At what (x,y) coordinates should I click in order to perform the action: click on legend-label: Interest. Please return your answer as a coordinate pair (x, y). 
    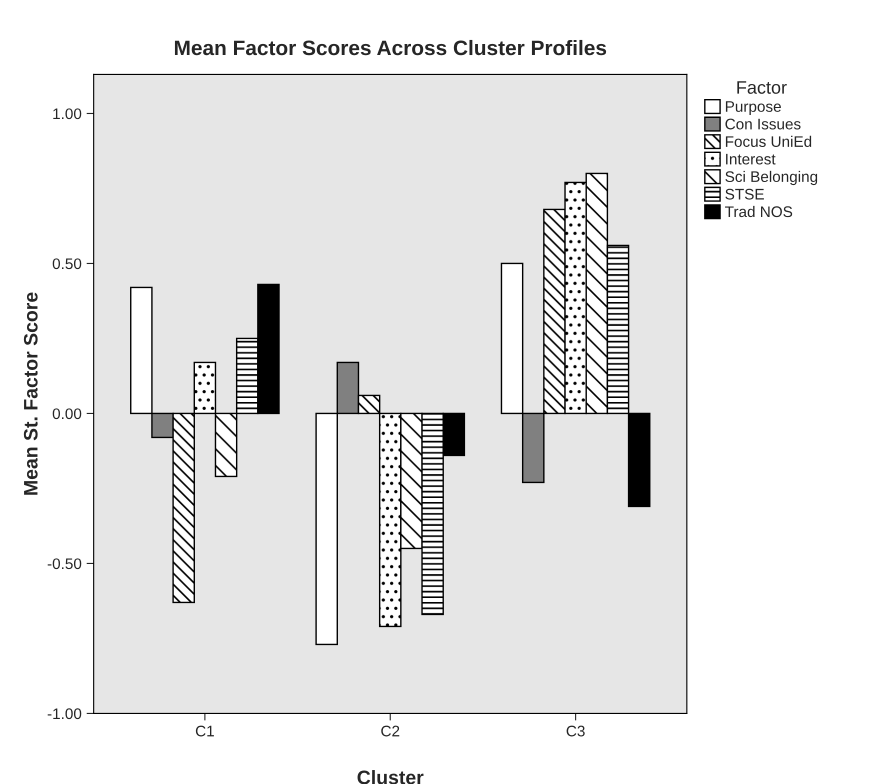
    Looking at the image, I should click on (751, 159).